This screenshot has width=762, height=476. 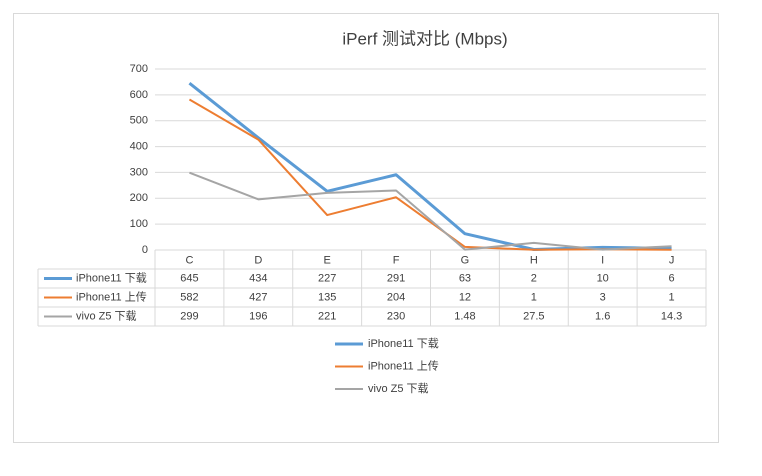 What do you see at coordinates (327, 297) in the screenshot?
I see `table-cell: 135` at bounding box center [327, 297].